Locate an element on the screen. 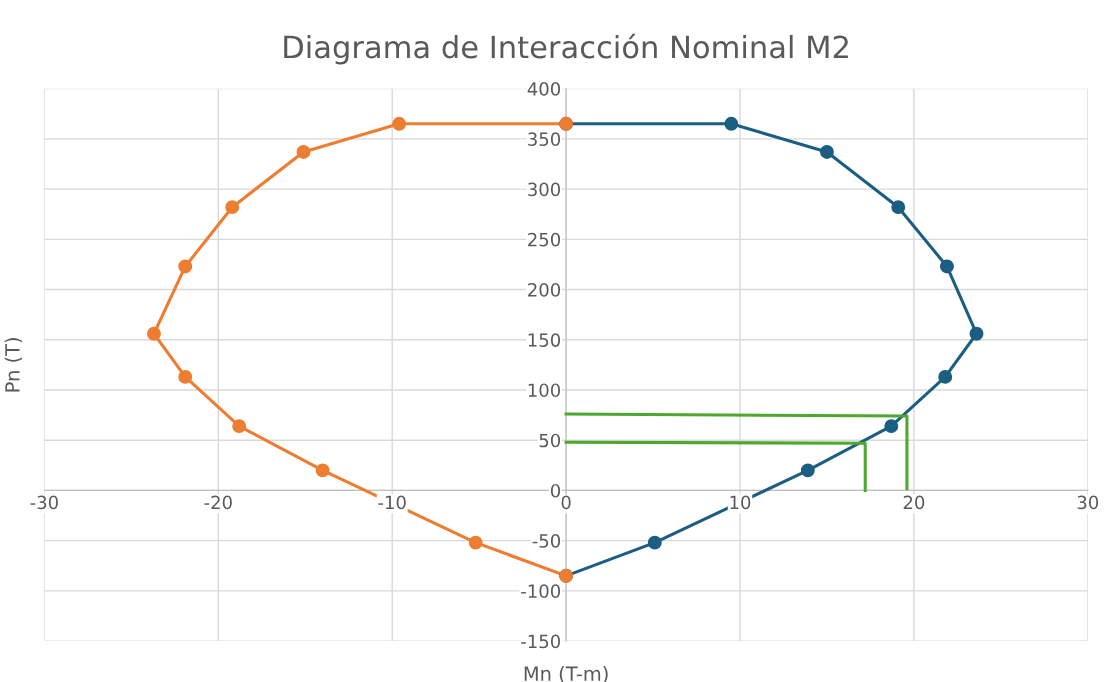 The width and height of the screenshot is (1110, 682). y-axis-title: Pn (T) is located at coordinates (13, 365).